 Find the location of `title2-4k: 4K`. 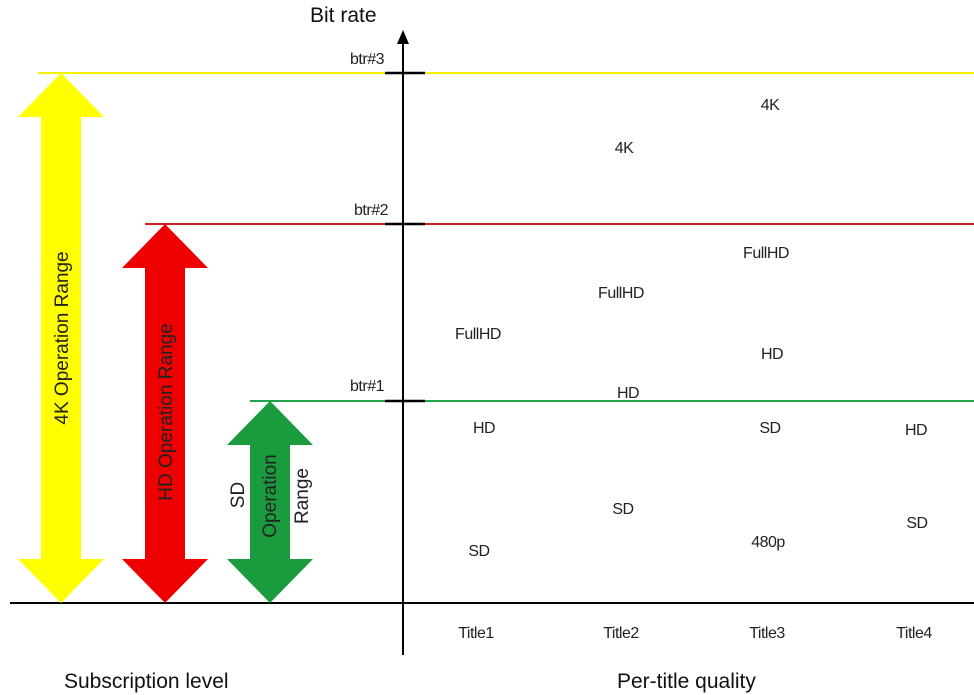

title2-4k: 4K is located at coordinates (624, 148).